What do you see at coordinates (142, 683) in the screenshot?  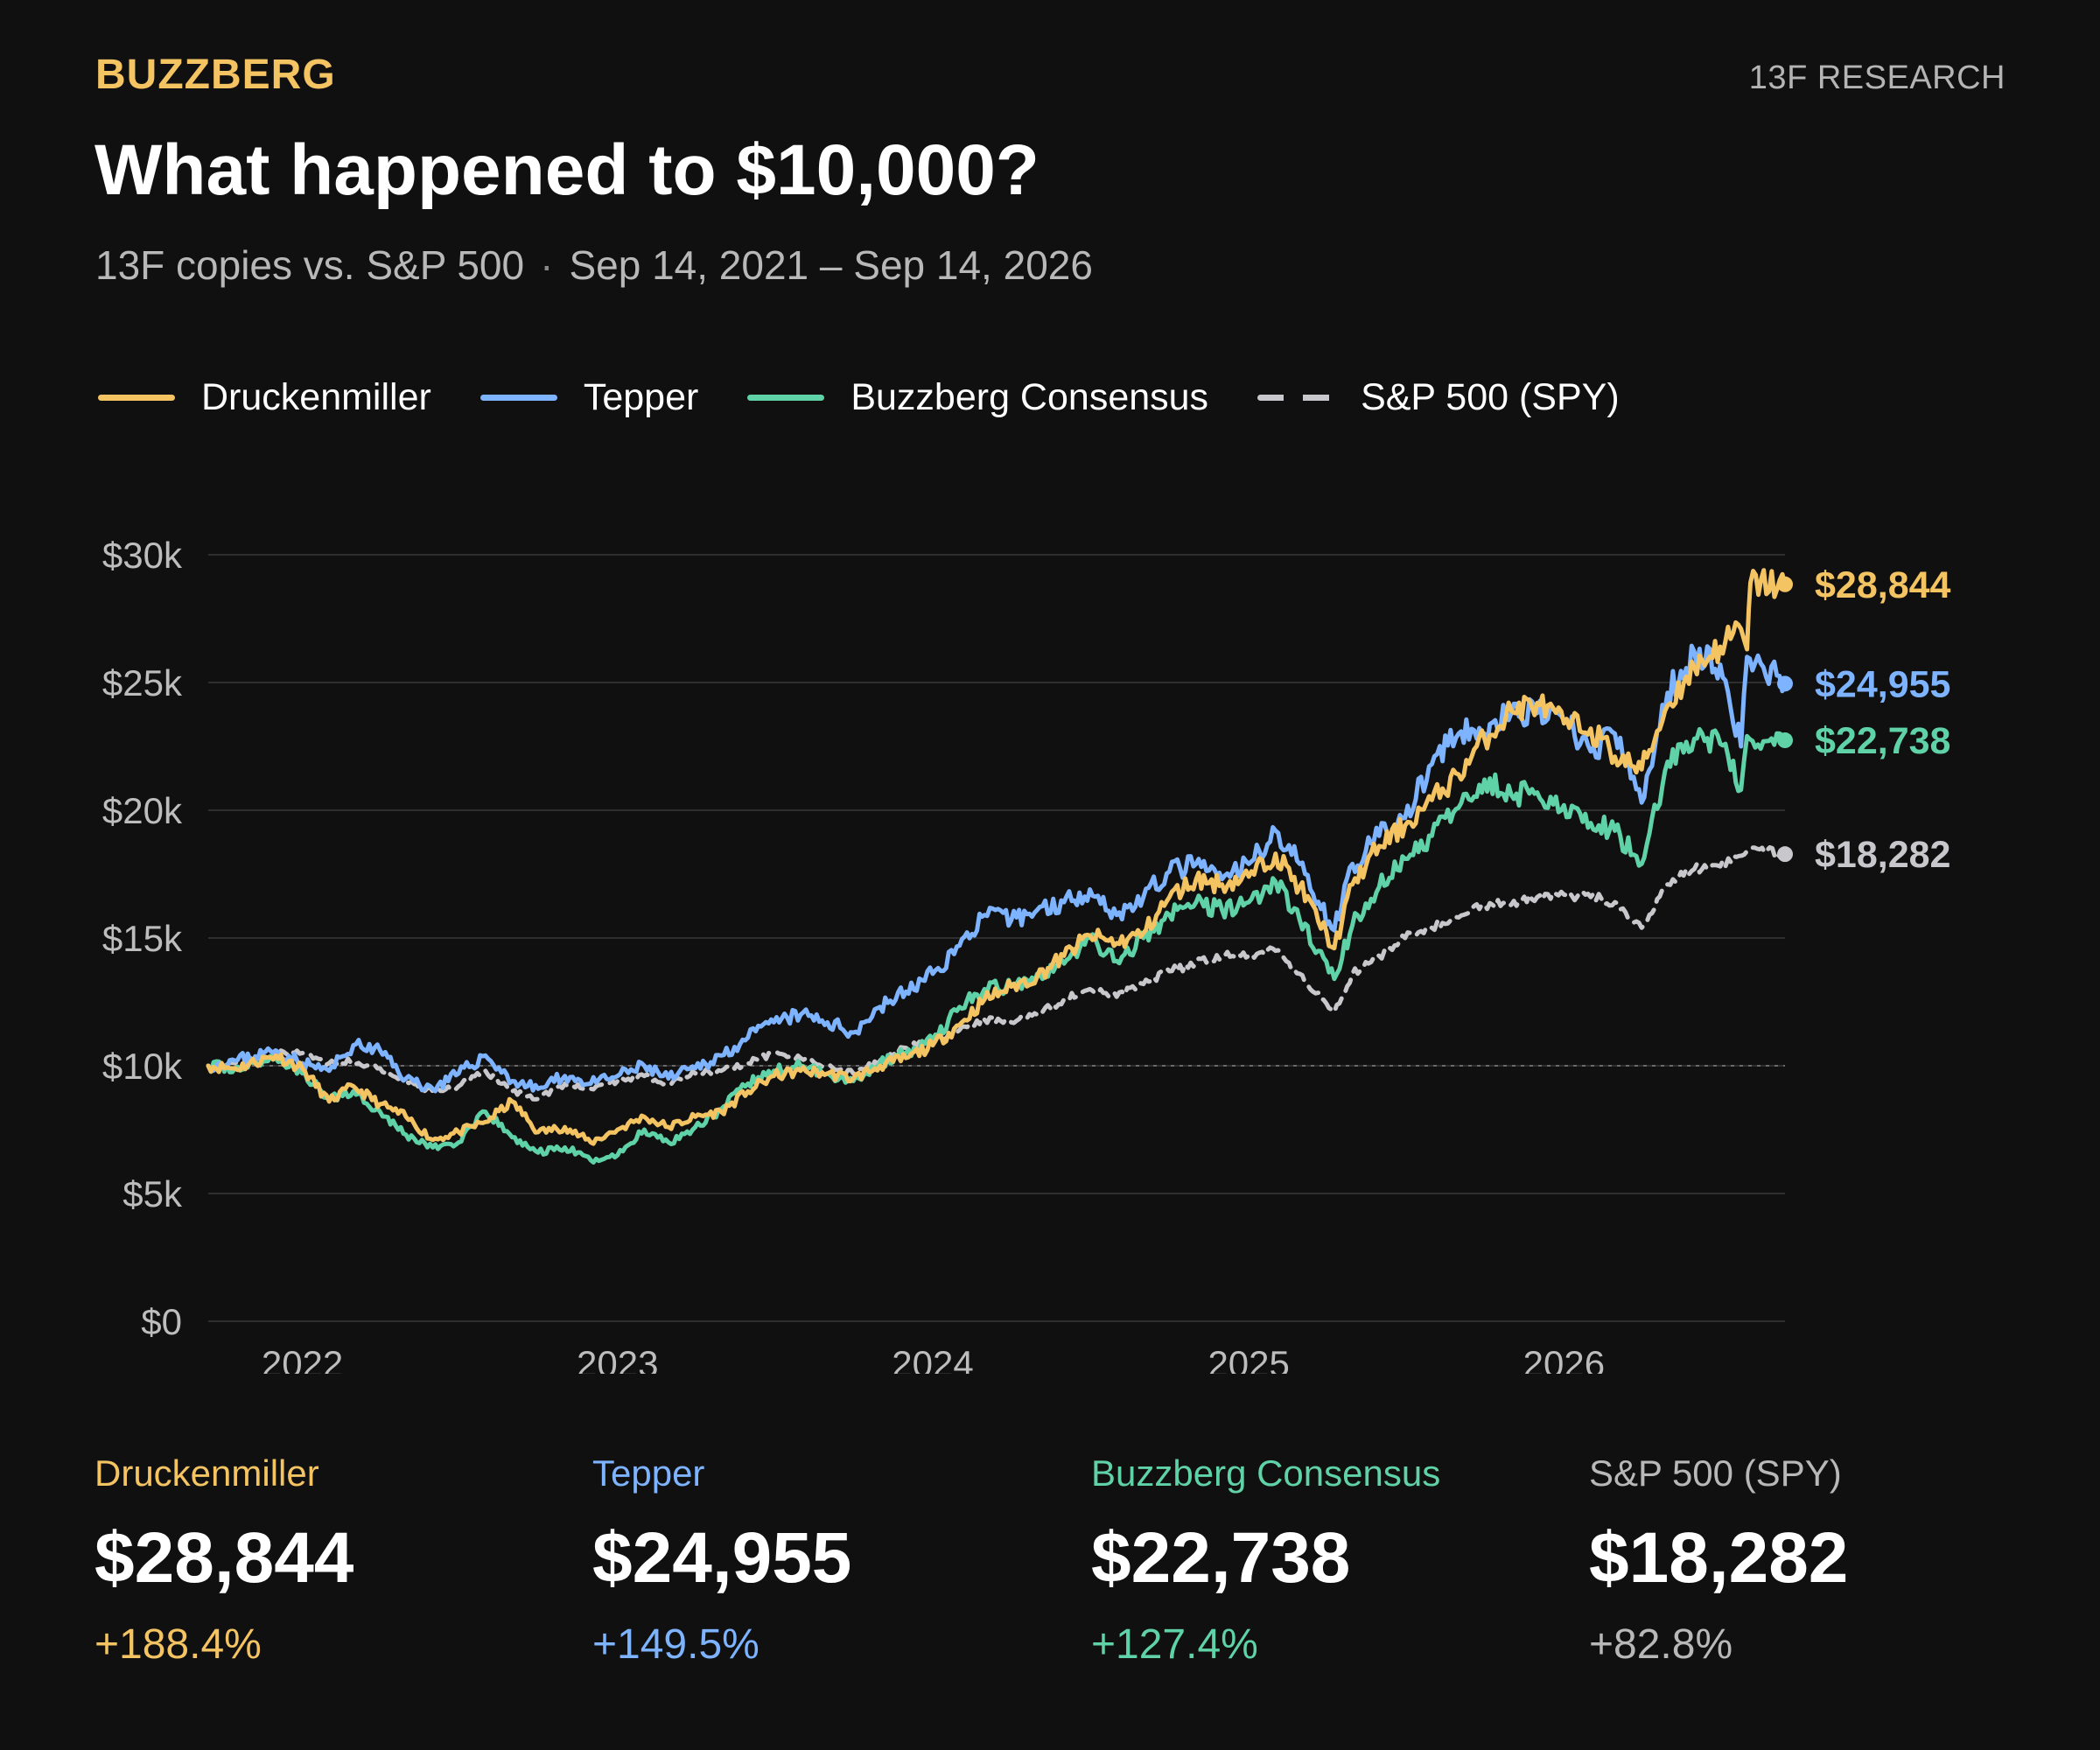 I see `y-tick-label: $25k` at bounding box center [142, 683].